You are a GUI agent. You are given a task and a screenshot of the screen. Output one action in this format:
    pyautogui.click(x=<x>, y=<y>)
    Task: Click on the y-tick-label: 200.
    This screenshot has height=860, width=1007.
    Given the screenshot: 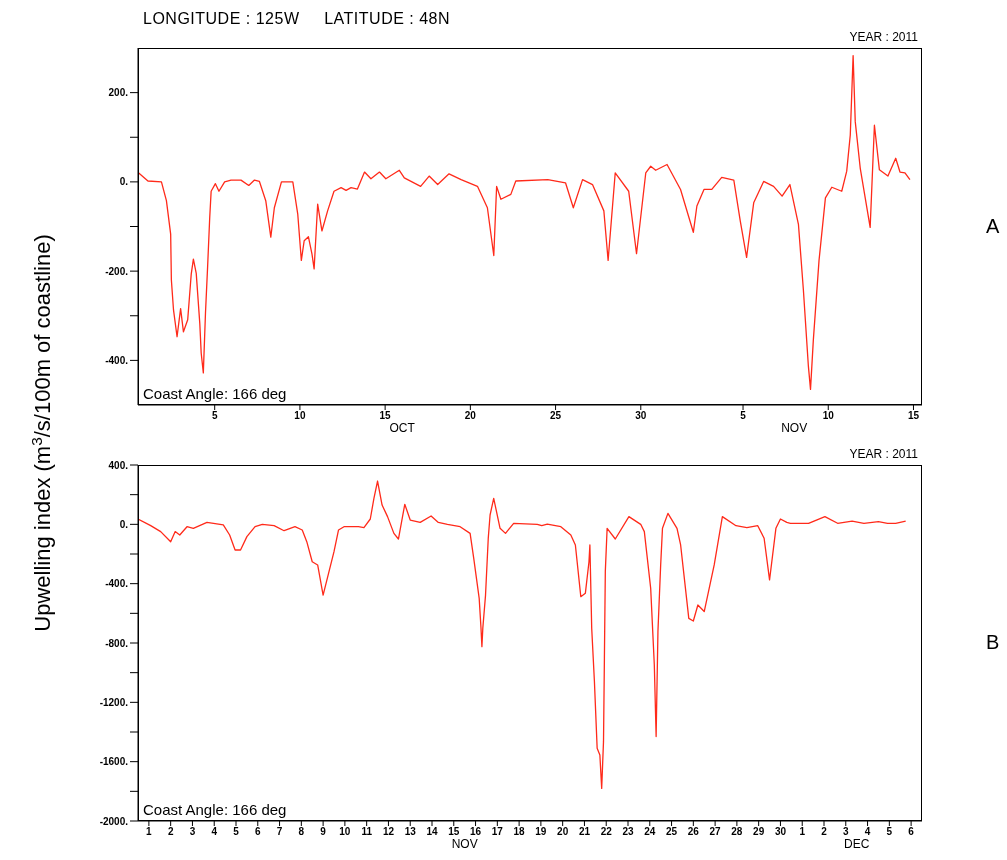 What is the action you would take?
    pyautogui.click(x=118, y=93)
    